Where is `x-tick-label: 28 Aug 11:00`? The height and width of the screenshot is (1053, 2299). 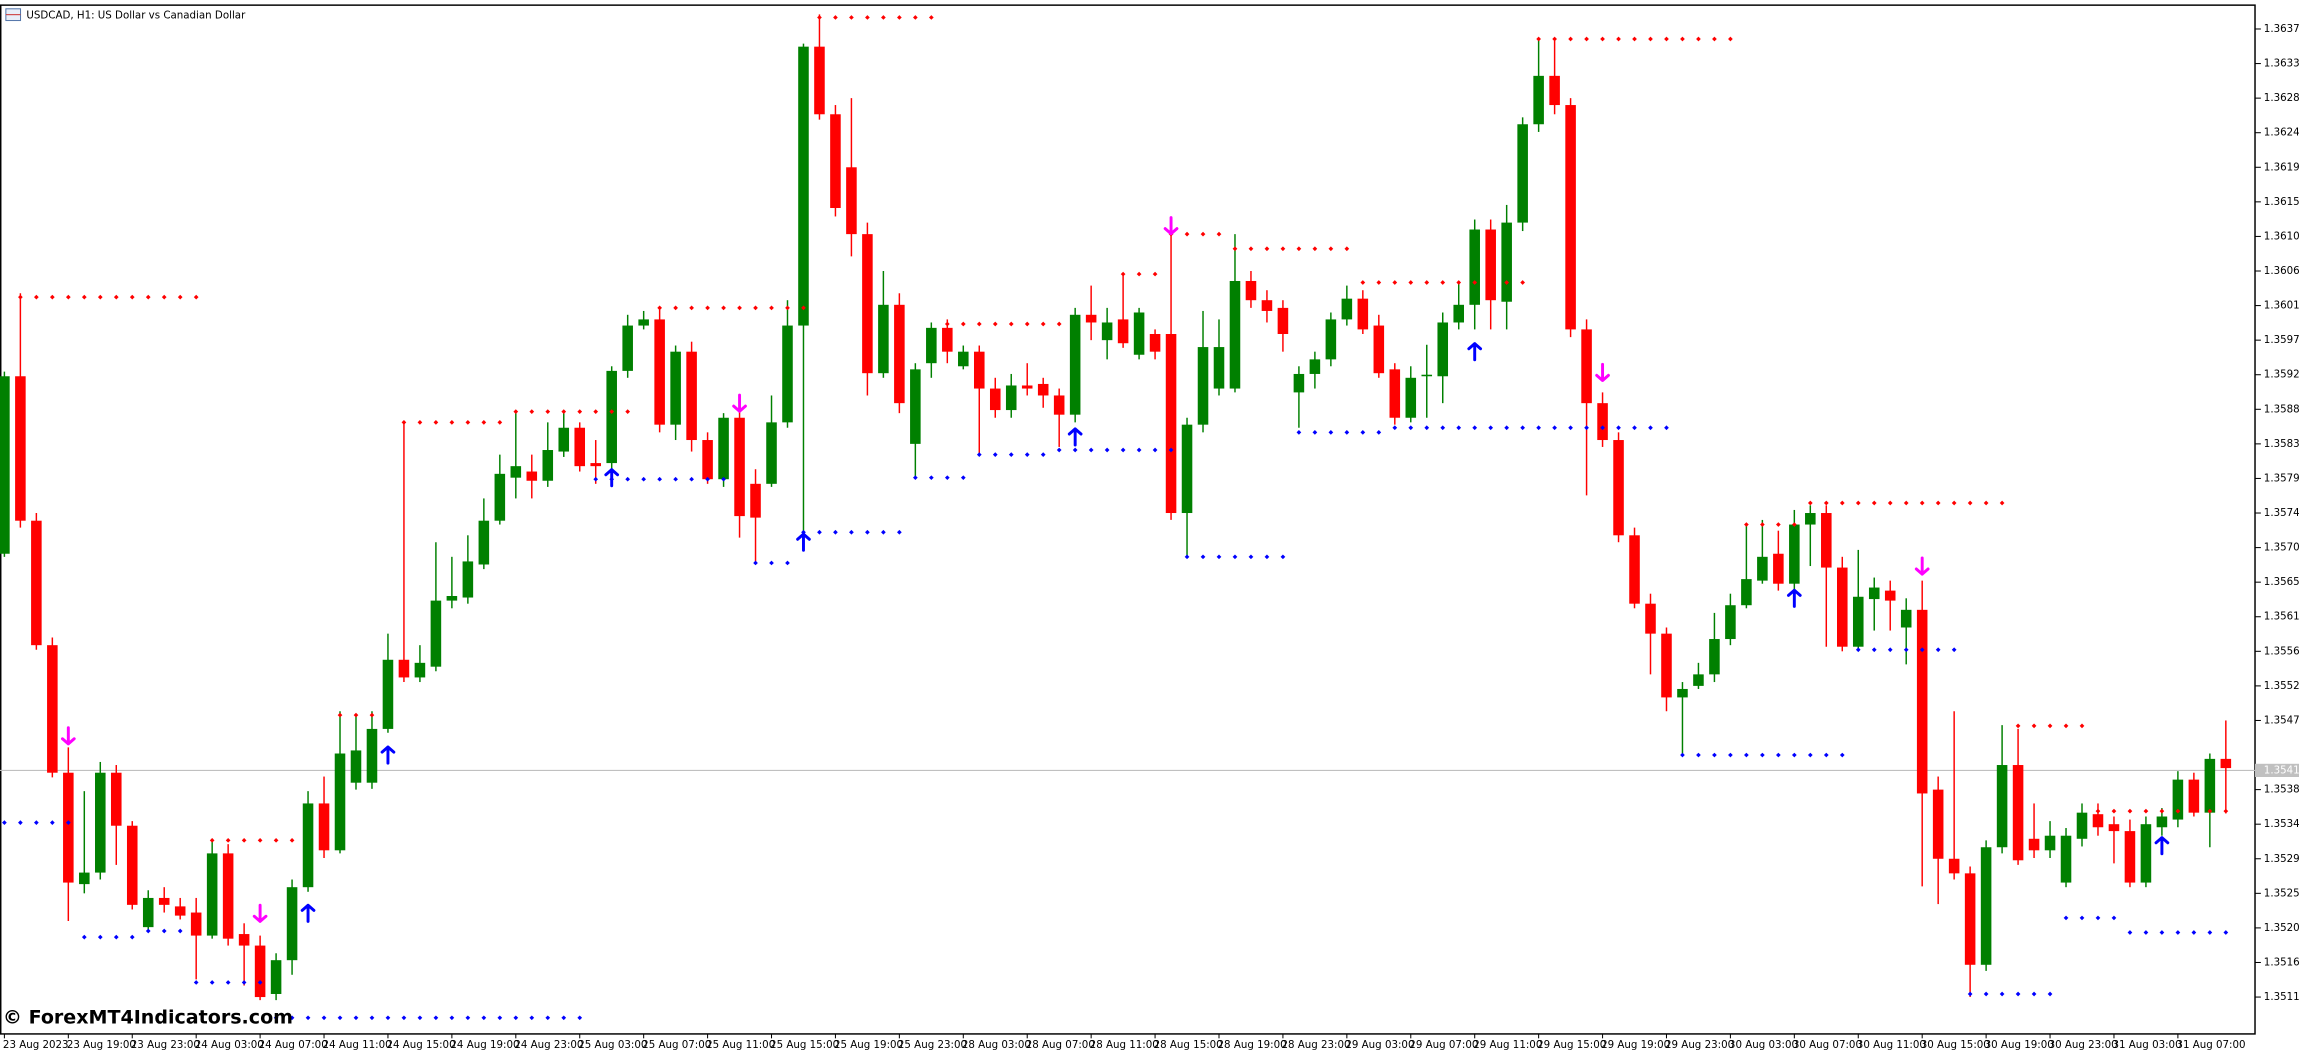
x-tick-label: 28 Aug 11:00 is located at coordinates (1124, 1045).